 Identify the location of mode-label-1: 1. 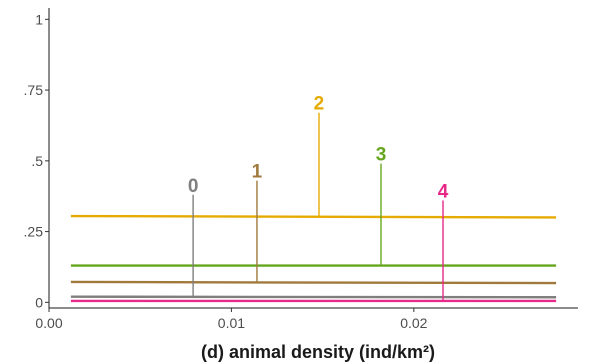
(257, 172).